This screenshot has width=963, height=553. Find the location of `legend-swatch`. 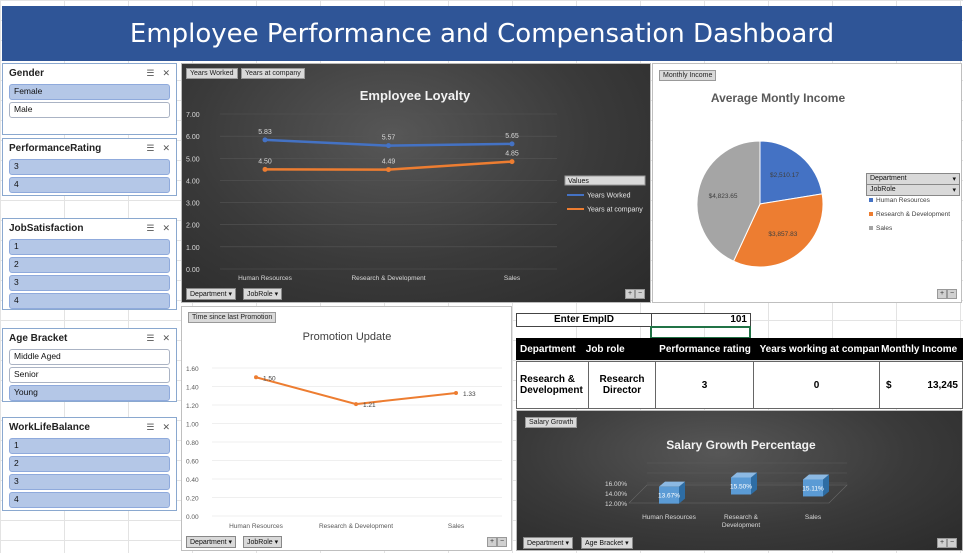

legend-swatch is located at coordinates (871, 200).